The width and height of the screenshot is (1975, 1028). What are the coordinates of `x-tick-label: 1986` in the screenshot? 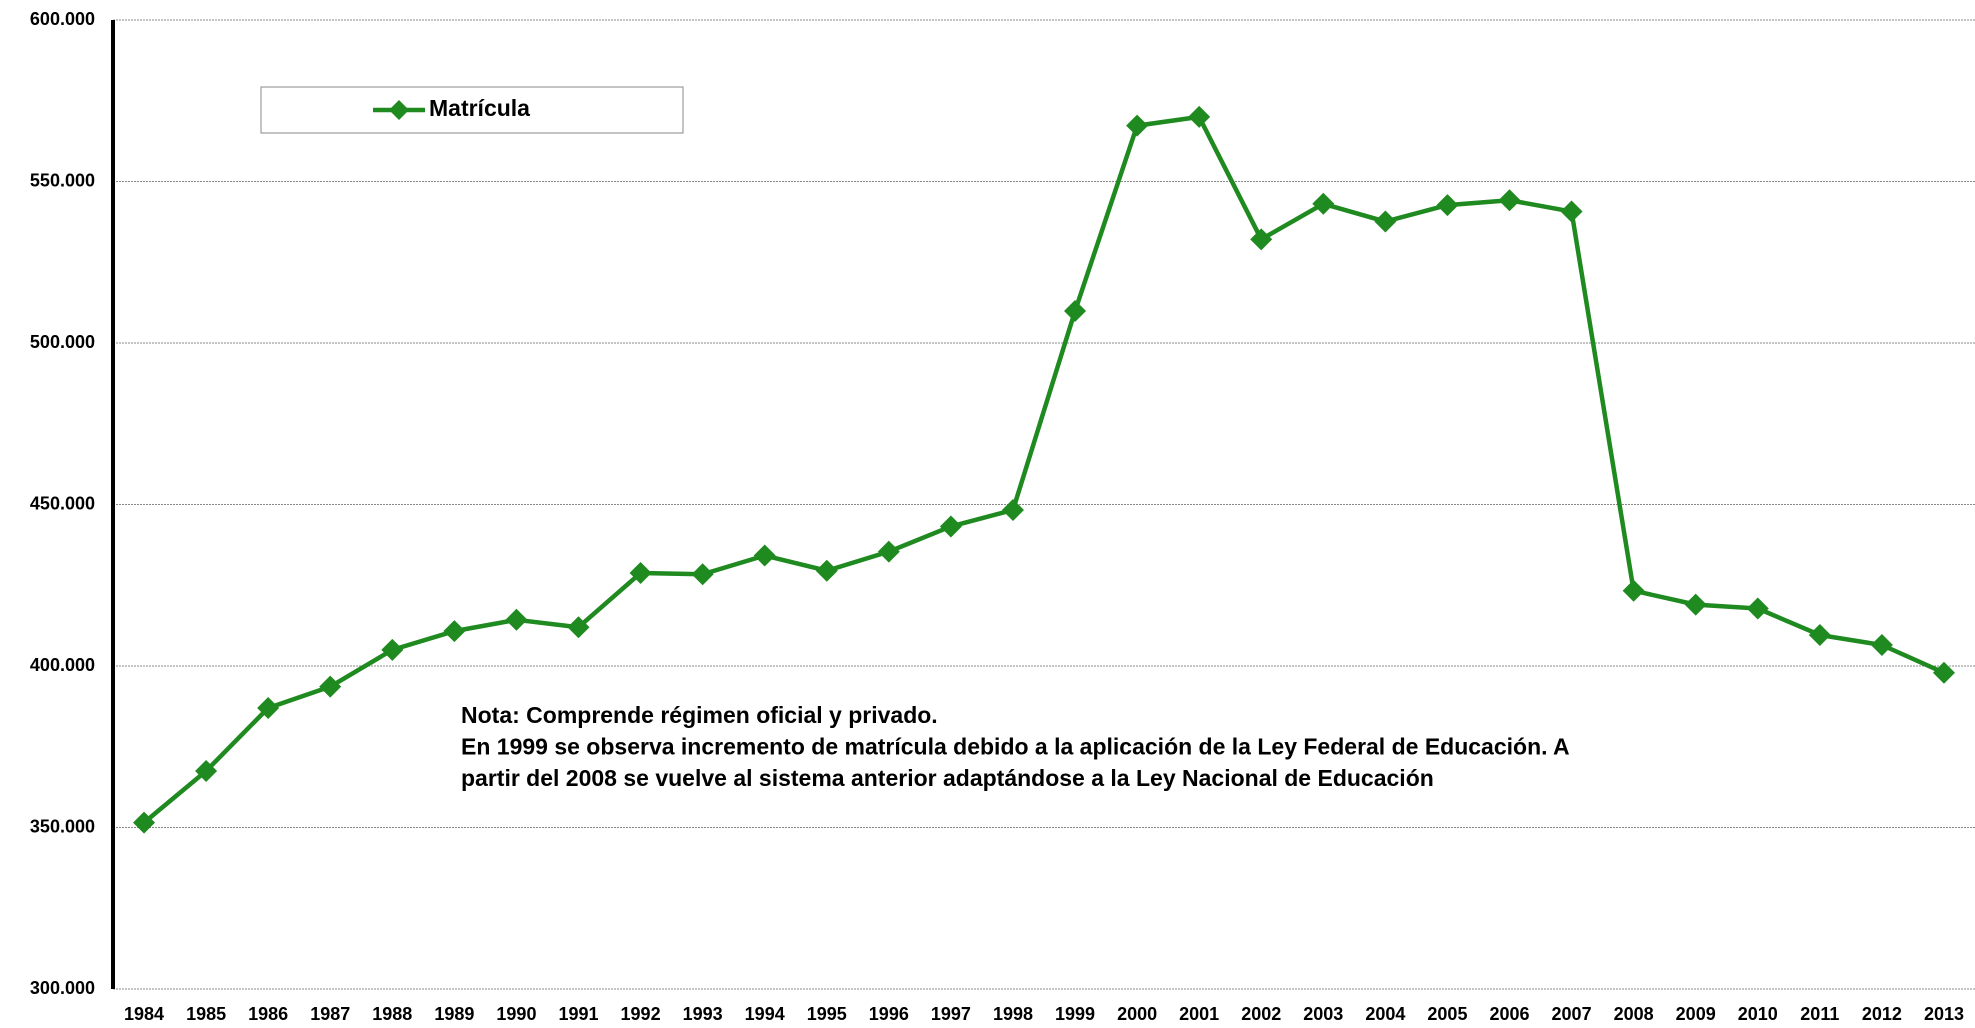 It's located at (268, 1014).